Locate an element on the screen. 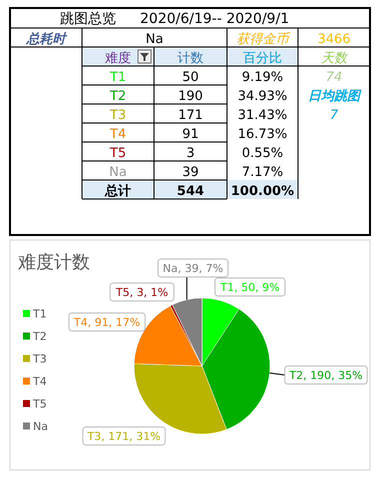  text: 跳图总览 is located at coordinates (88, 19).